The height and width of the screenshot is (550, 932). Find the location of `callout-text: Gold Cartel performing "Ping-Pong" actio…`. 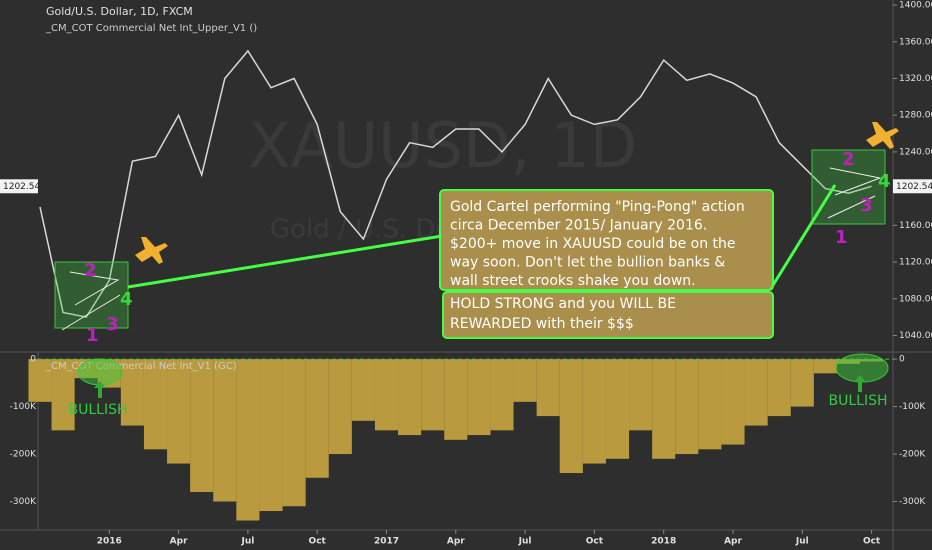

callout-text: Gold Cartel performing "Ping-Pong" actio… is located at coordinates (597, 207).